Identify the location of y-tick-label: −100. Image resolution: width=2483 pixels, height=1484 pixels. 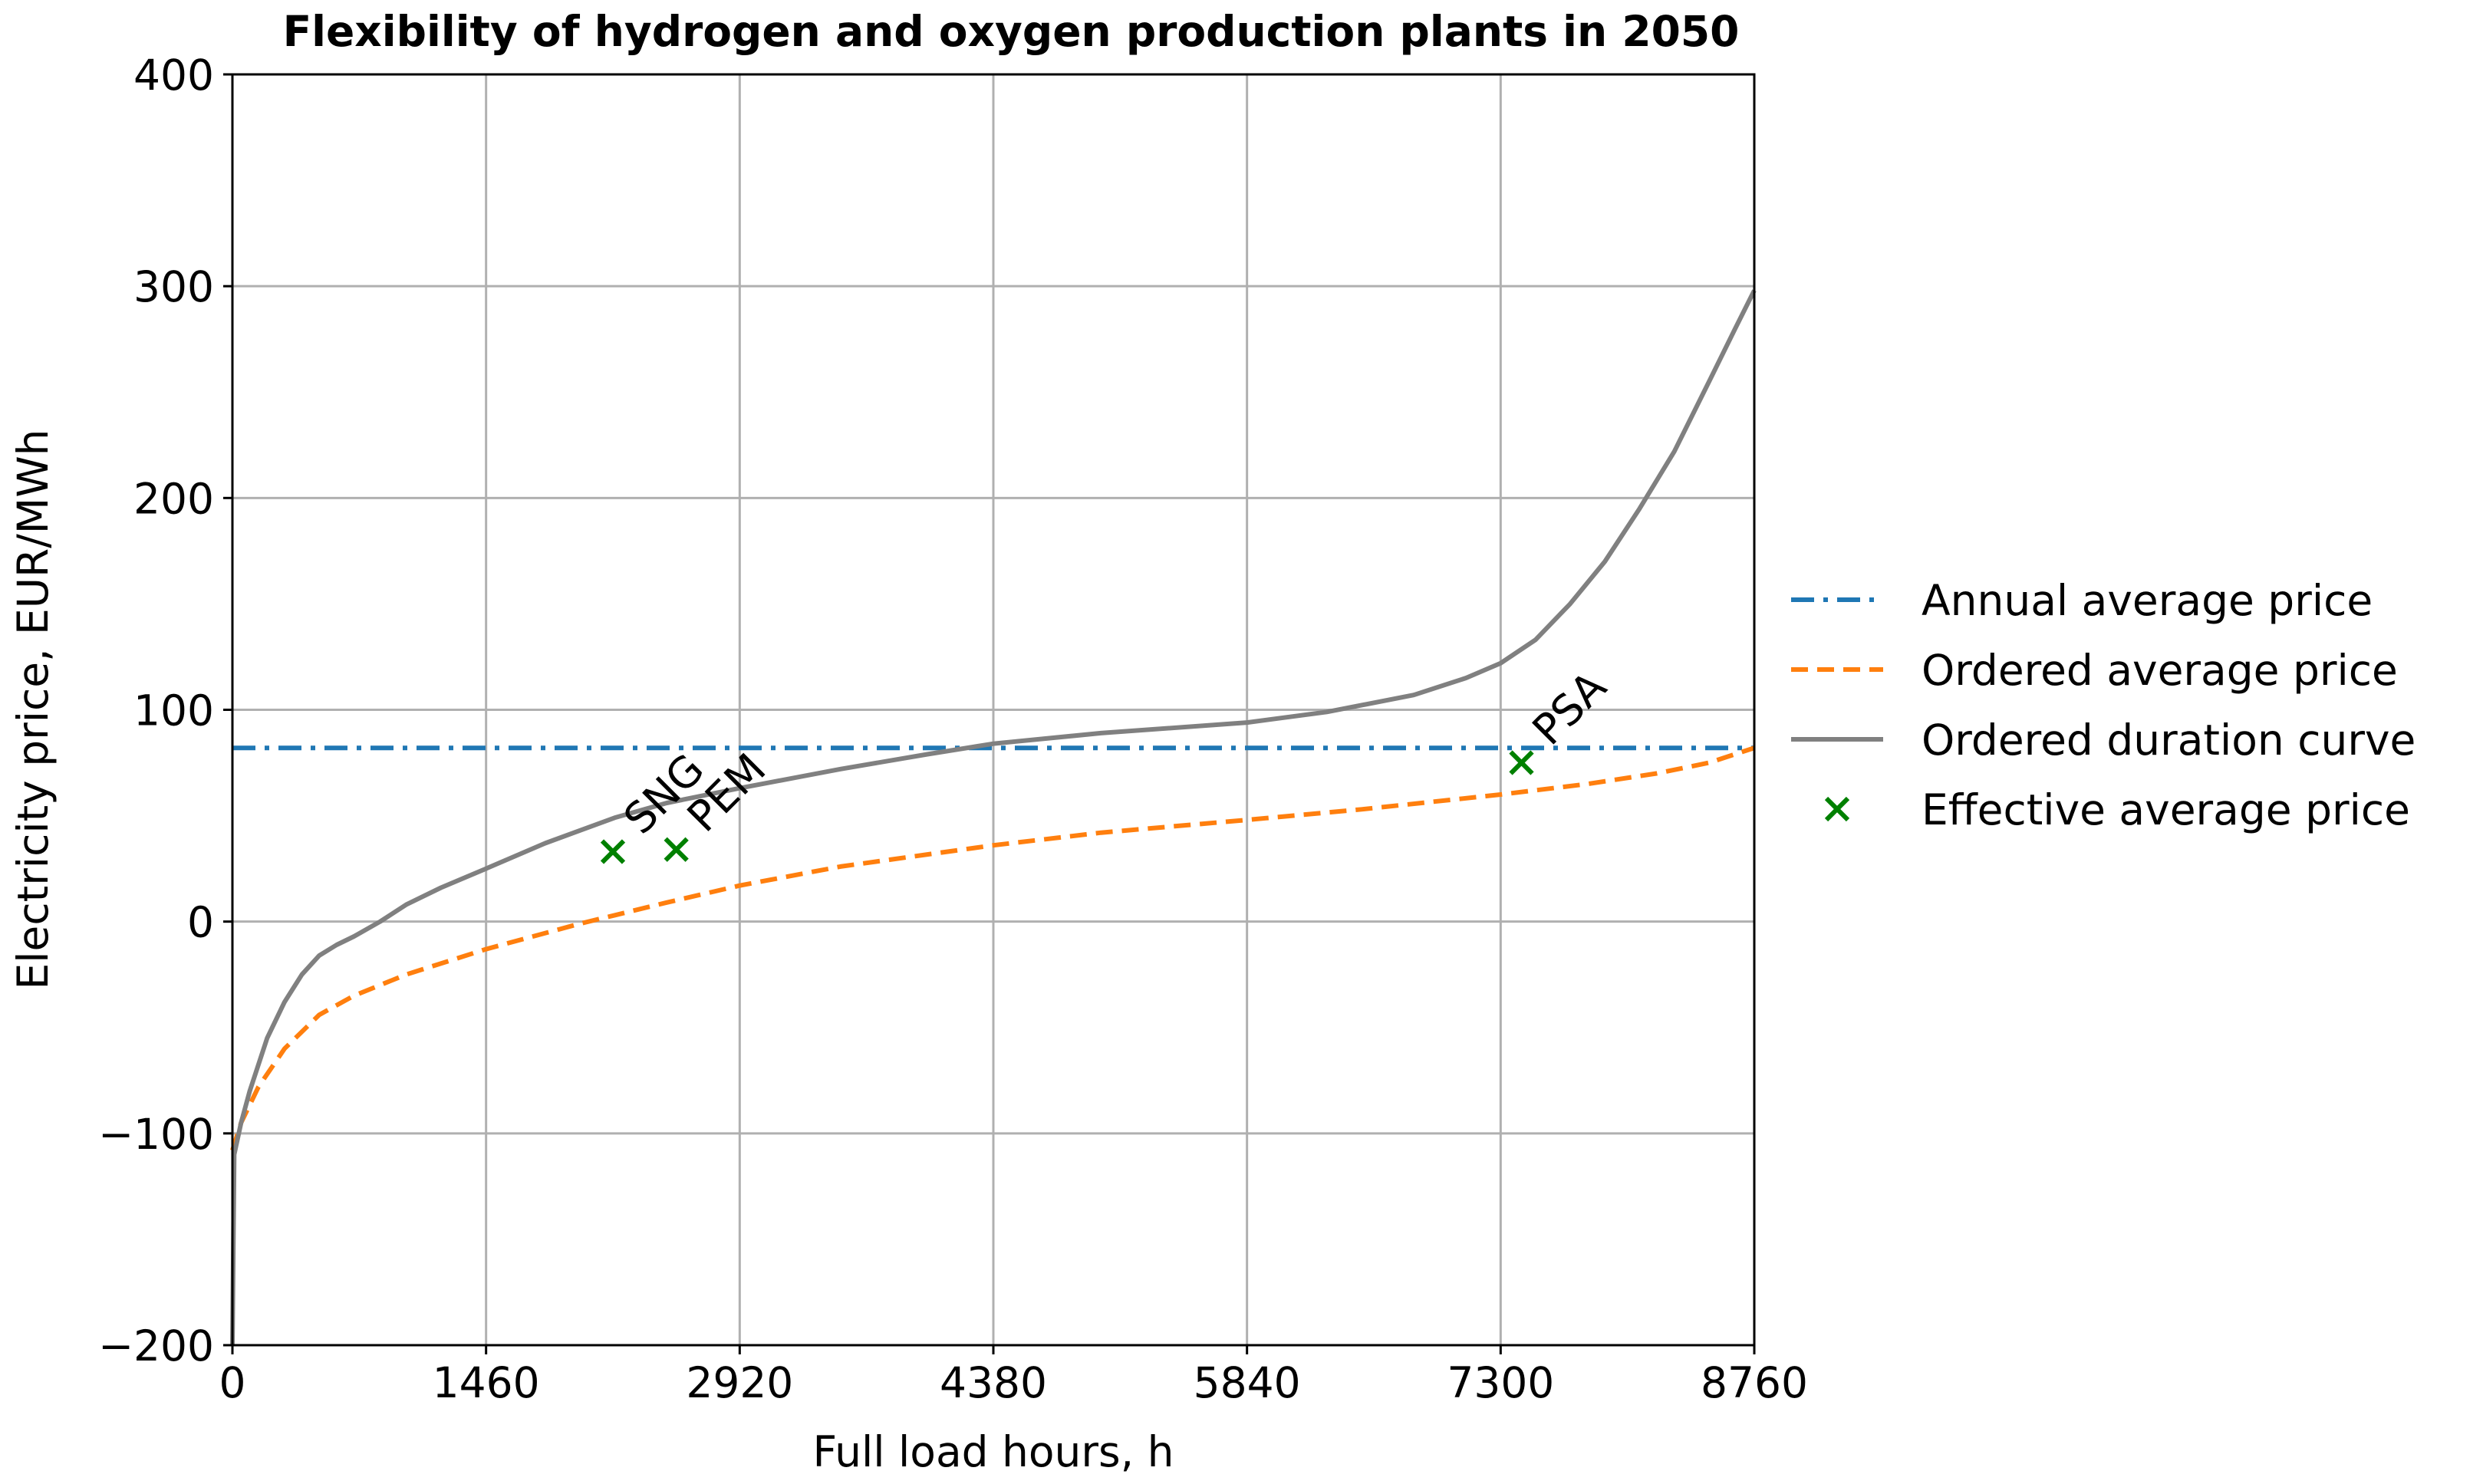
(156, 1134).